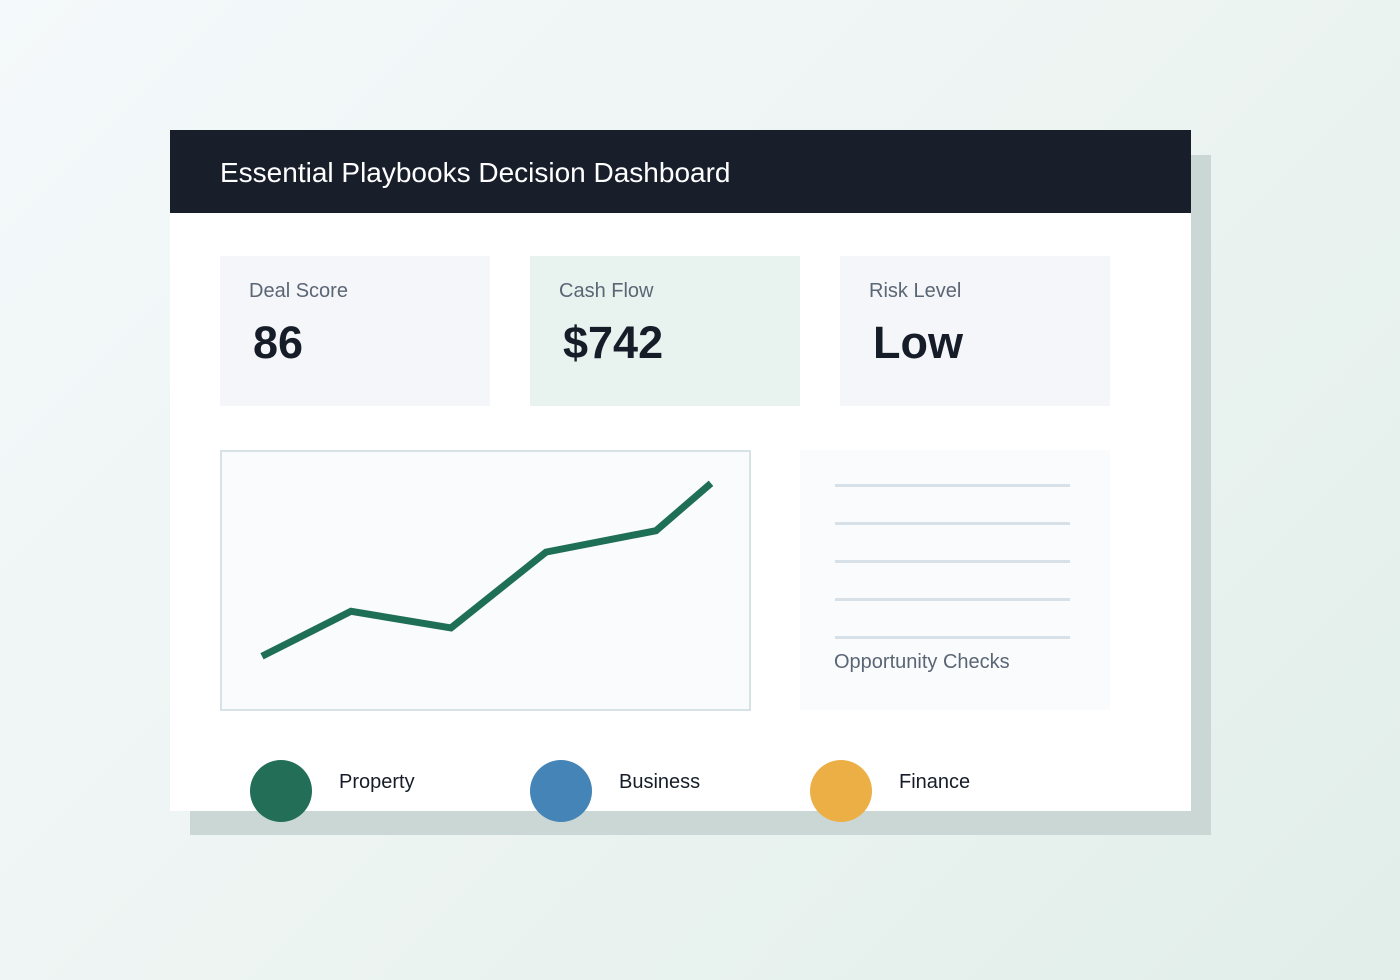 Image resolution: width=1400 pixels, height=980 pixels. Describe the element at coordinates (918, 342) in the screenshot. I see `kpi-value: Low` at that location.